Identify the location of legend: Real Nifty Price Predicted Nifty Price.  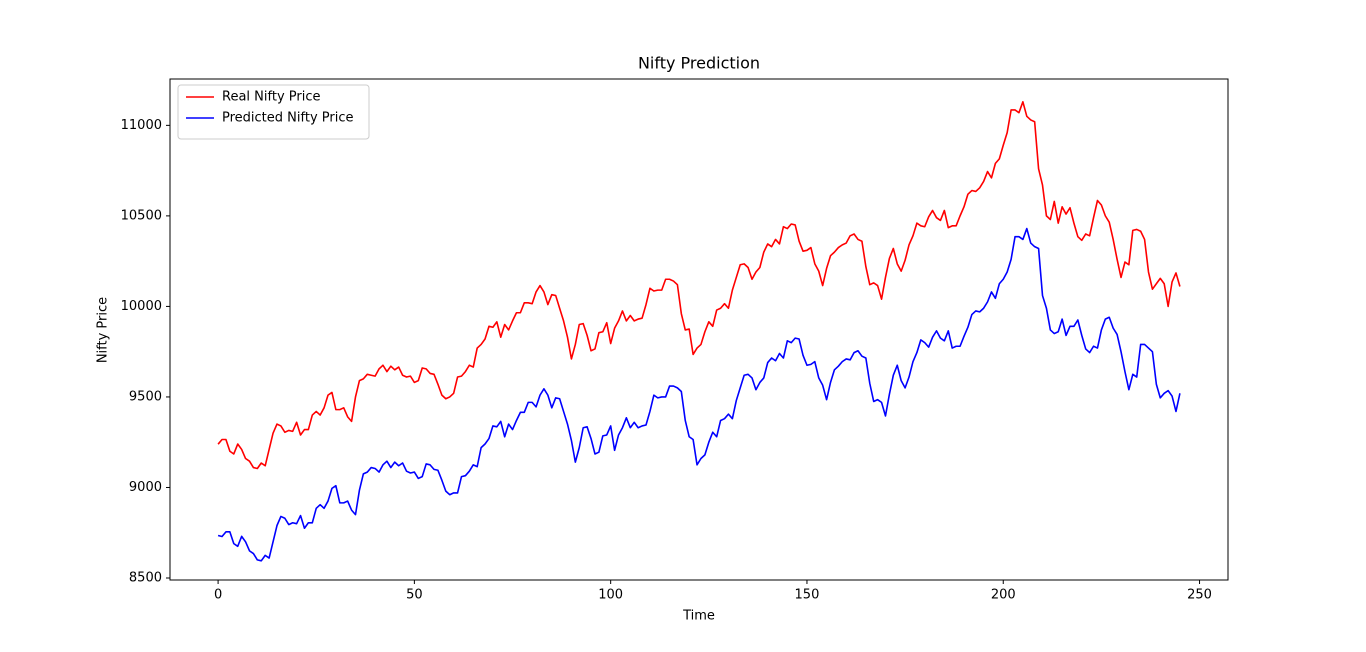
(273, 112).